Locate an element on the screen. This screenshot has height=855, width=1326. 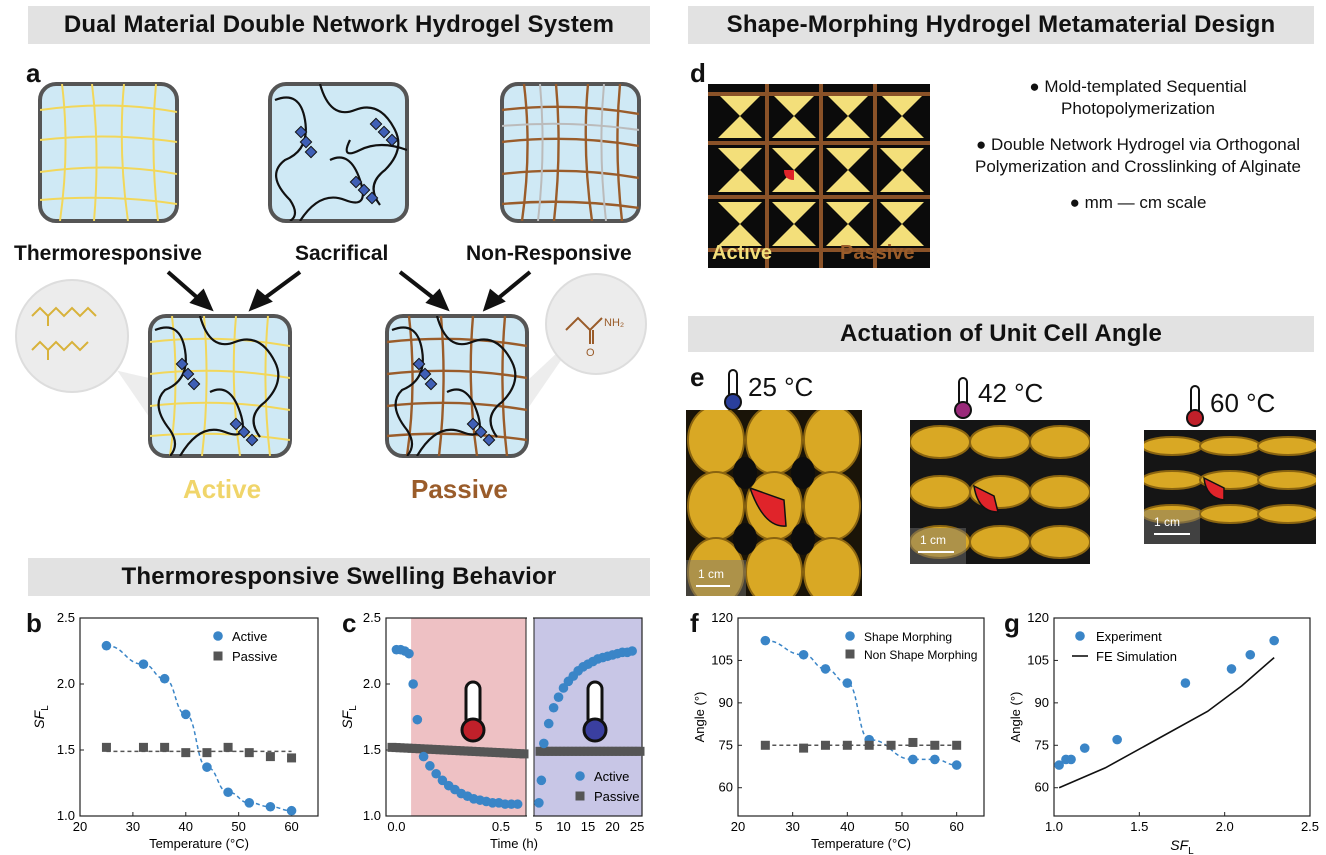
scale-bar-60: 1 cm is located at coordinates (1167, 522).